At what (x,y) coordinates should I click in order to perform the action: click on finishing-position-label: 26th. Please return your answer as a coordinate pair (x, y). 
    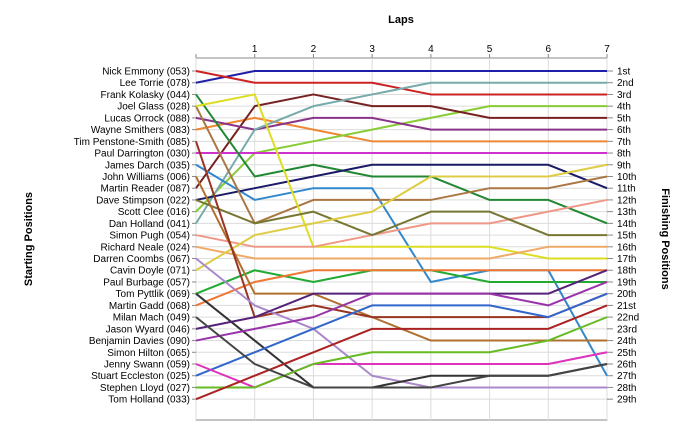
    Looking at the image, I should click on (626, 365).